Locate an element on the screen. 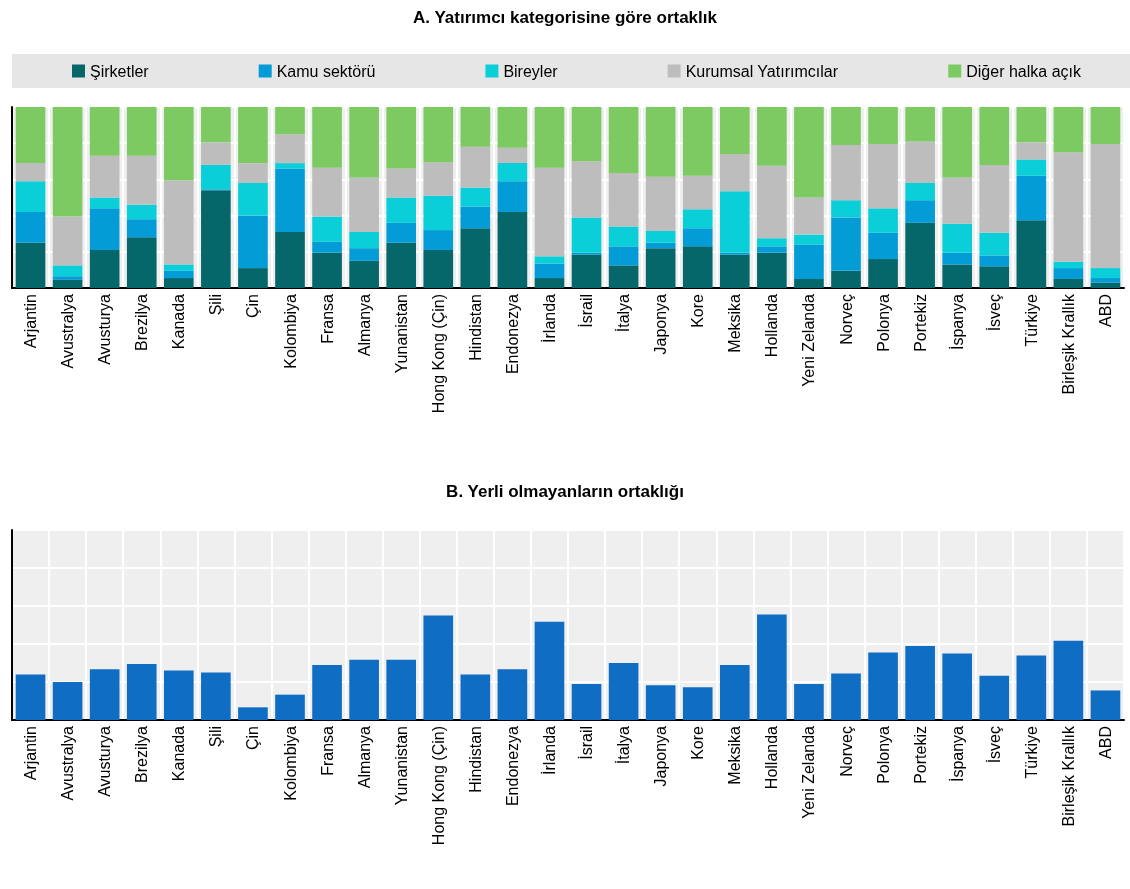 This screenshot has height=889, width=1130. x-tick-label: Yunanistan is located at coordinates (401, 334).